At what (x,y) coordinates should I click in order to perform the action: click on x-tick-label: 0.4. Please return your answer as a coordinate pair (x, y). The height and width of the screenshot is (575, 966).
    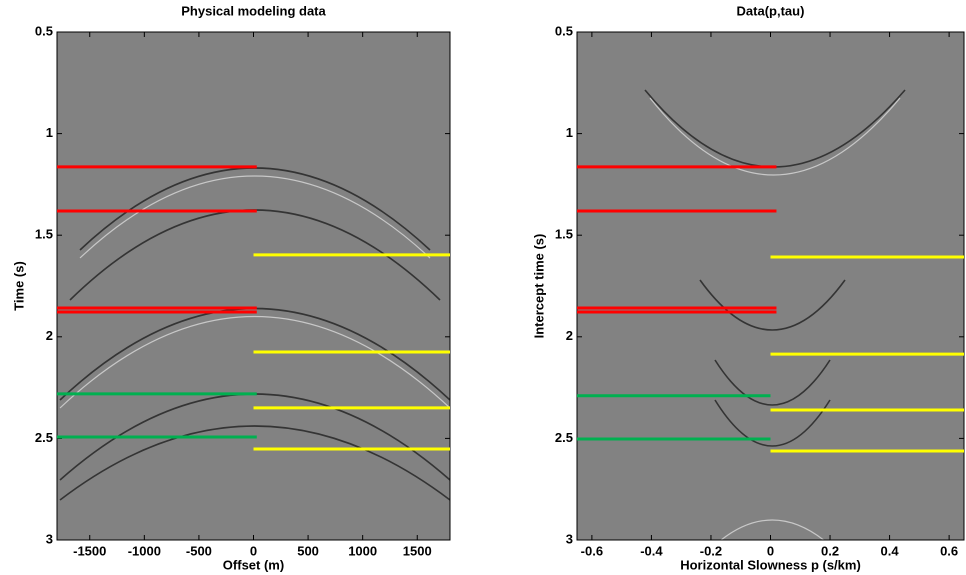
    Looking at the image, I should click on (890, 550).